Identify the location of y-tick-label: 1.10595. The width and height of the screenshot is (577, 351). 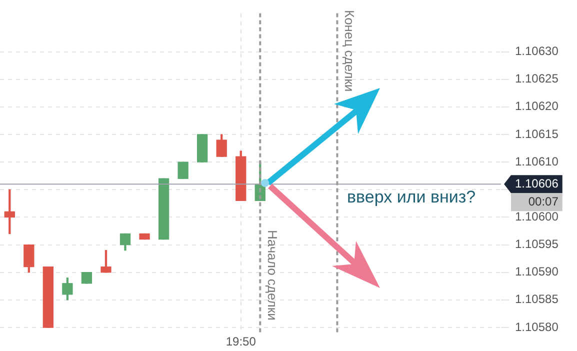
(537, 244).